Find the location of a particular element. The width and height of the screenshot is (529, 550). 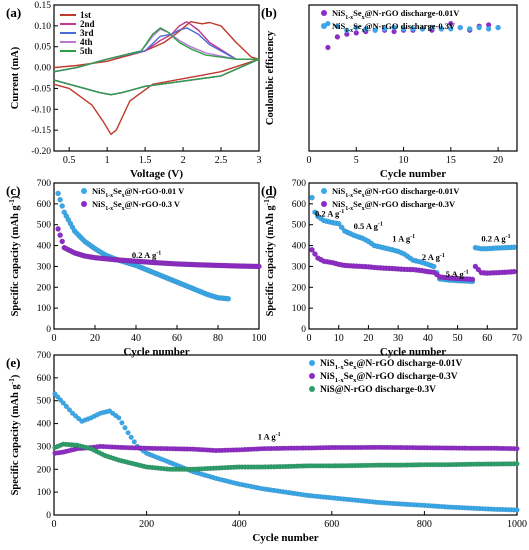

panel-label: (e) is located at coordinates (13, 362).